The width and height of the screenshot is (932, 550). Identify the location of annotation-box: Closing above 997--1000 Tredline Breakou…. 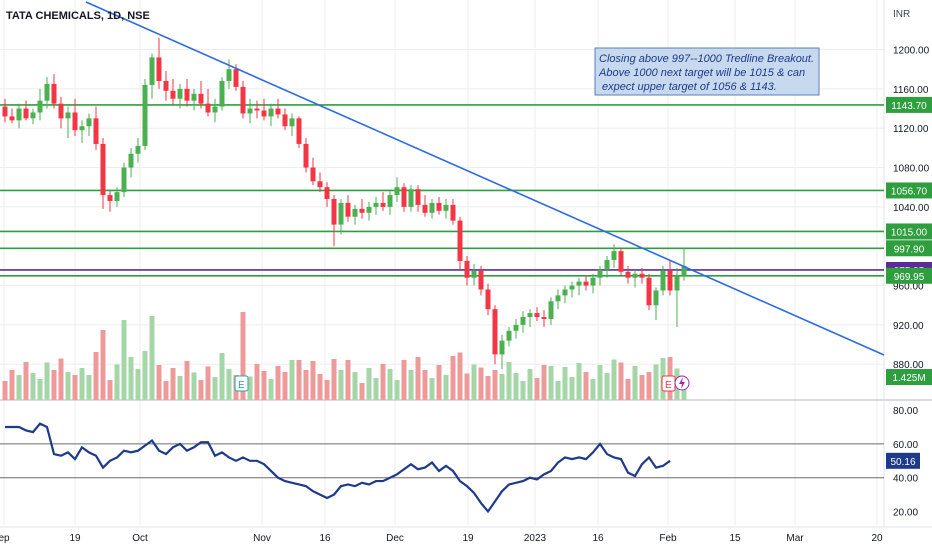
(707, 71).